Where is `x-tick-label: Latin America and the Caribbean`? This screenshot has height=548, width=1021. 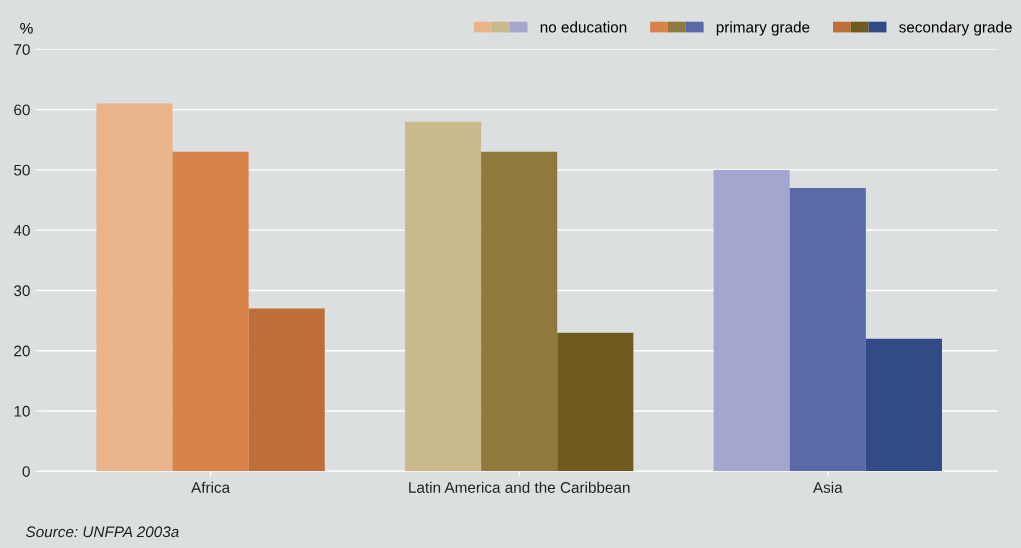
x-tick-label: Latin America and the Caribbean is located at coordinates (519, 487).